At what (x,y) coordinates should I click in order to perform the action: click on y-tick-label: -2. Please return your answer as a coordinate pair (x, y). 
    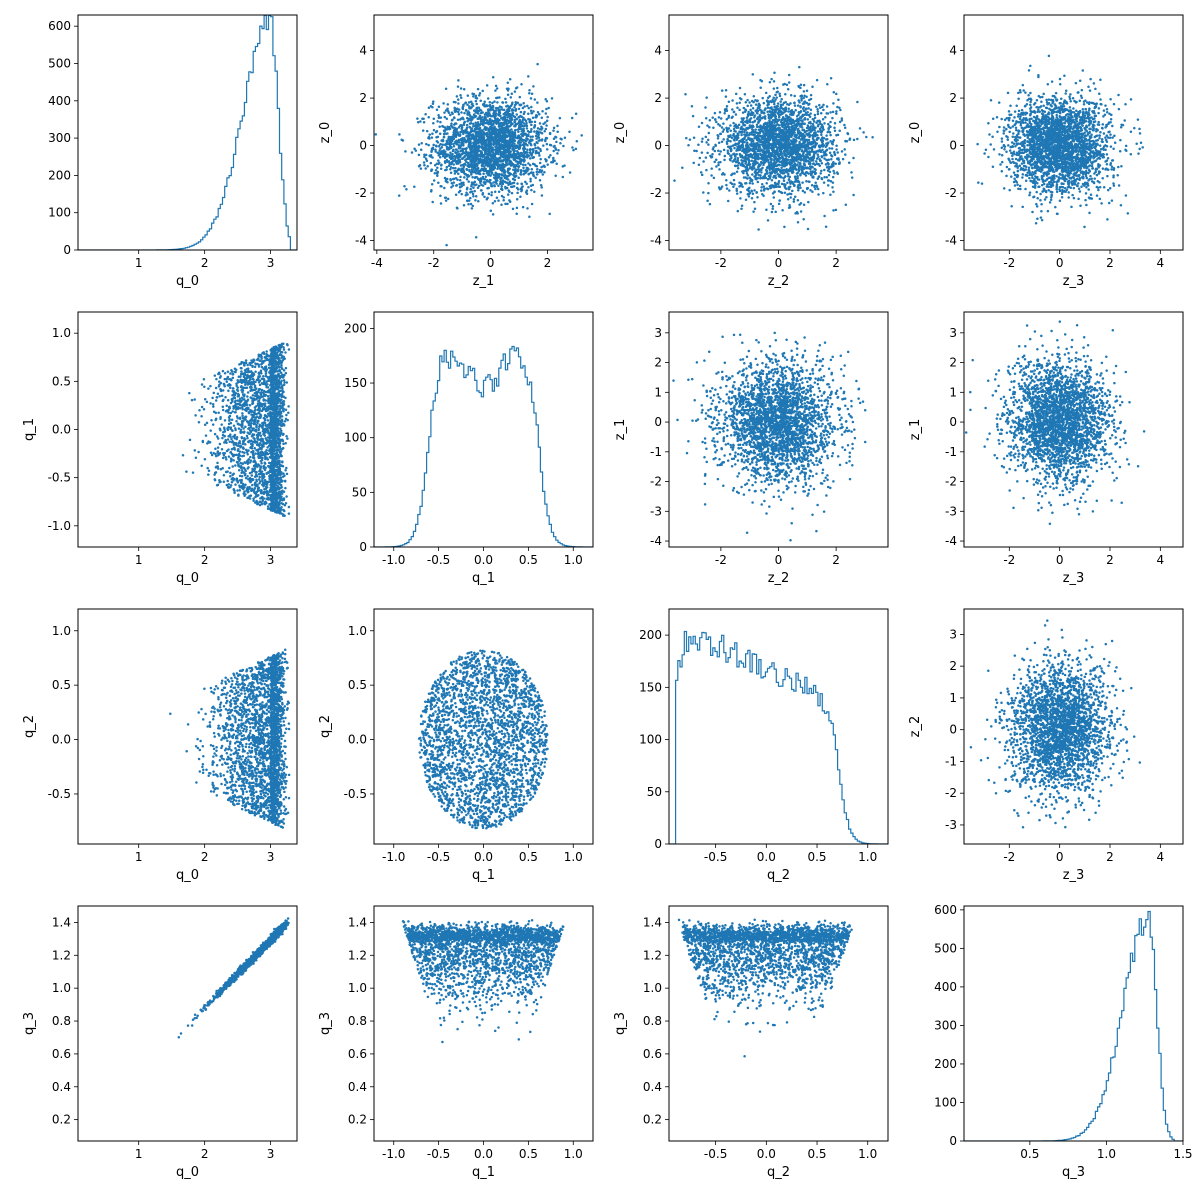
    Looking at the image, I should click on (361, 193).